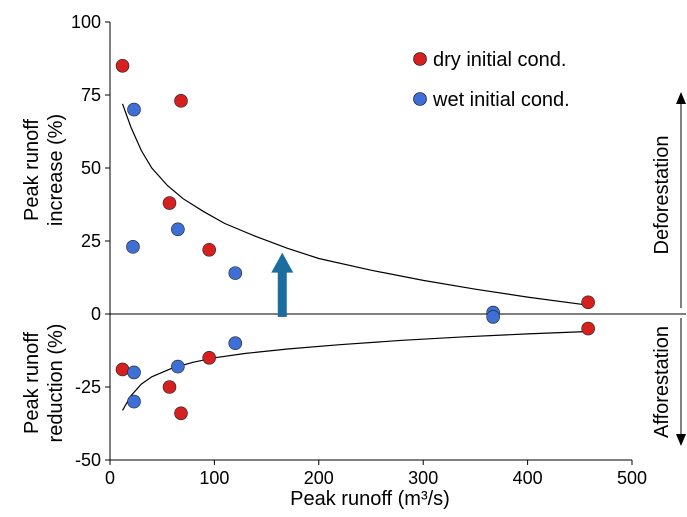 The height and width of the screenshot is (517, 687). I want to click on deforestation-label: Deforestation, so click(662, 195).